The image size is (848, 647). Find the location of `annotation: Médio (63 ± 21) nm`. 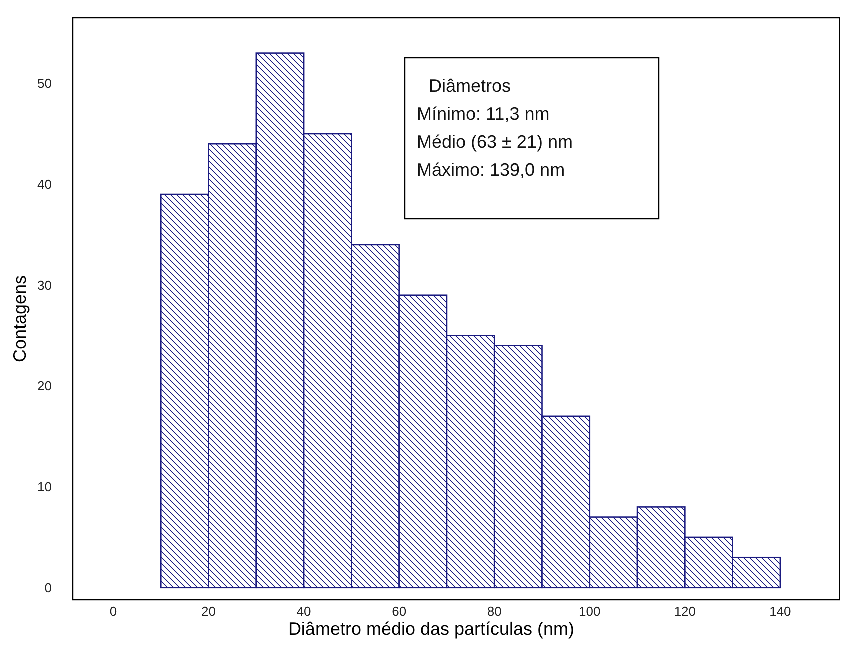

annotation: Médio (63 ± 21) nm is located at coordinates (495, 142).